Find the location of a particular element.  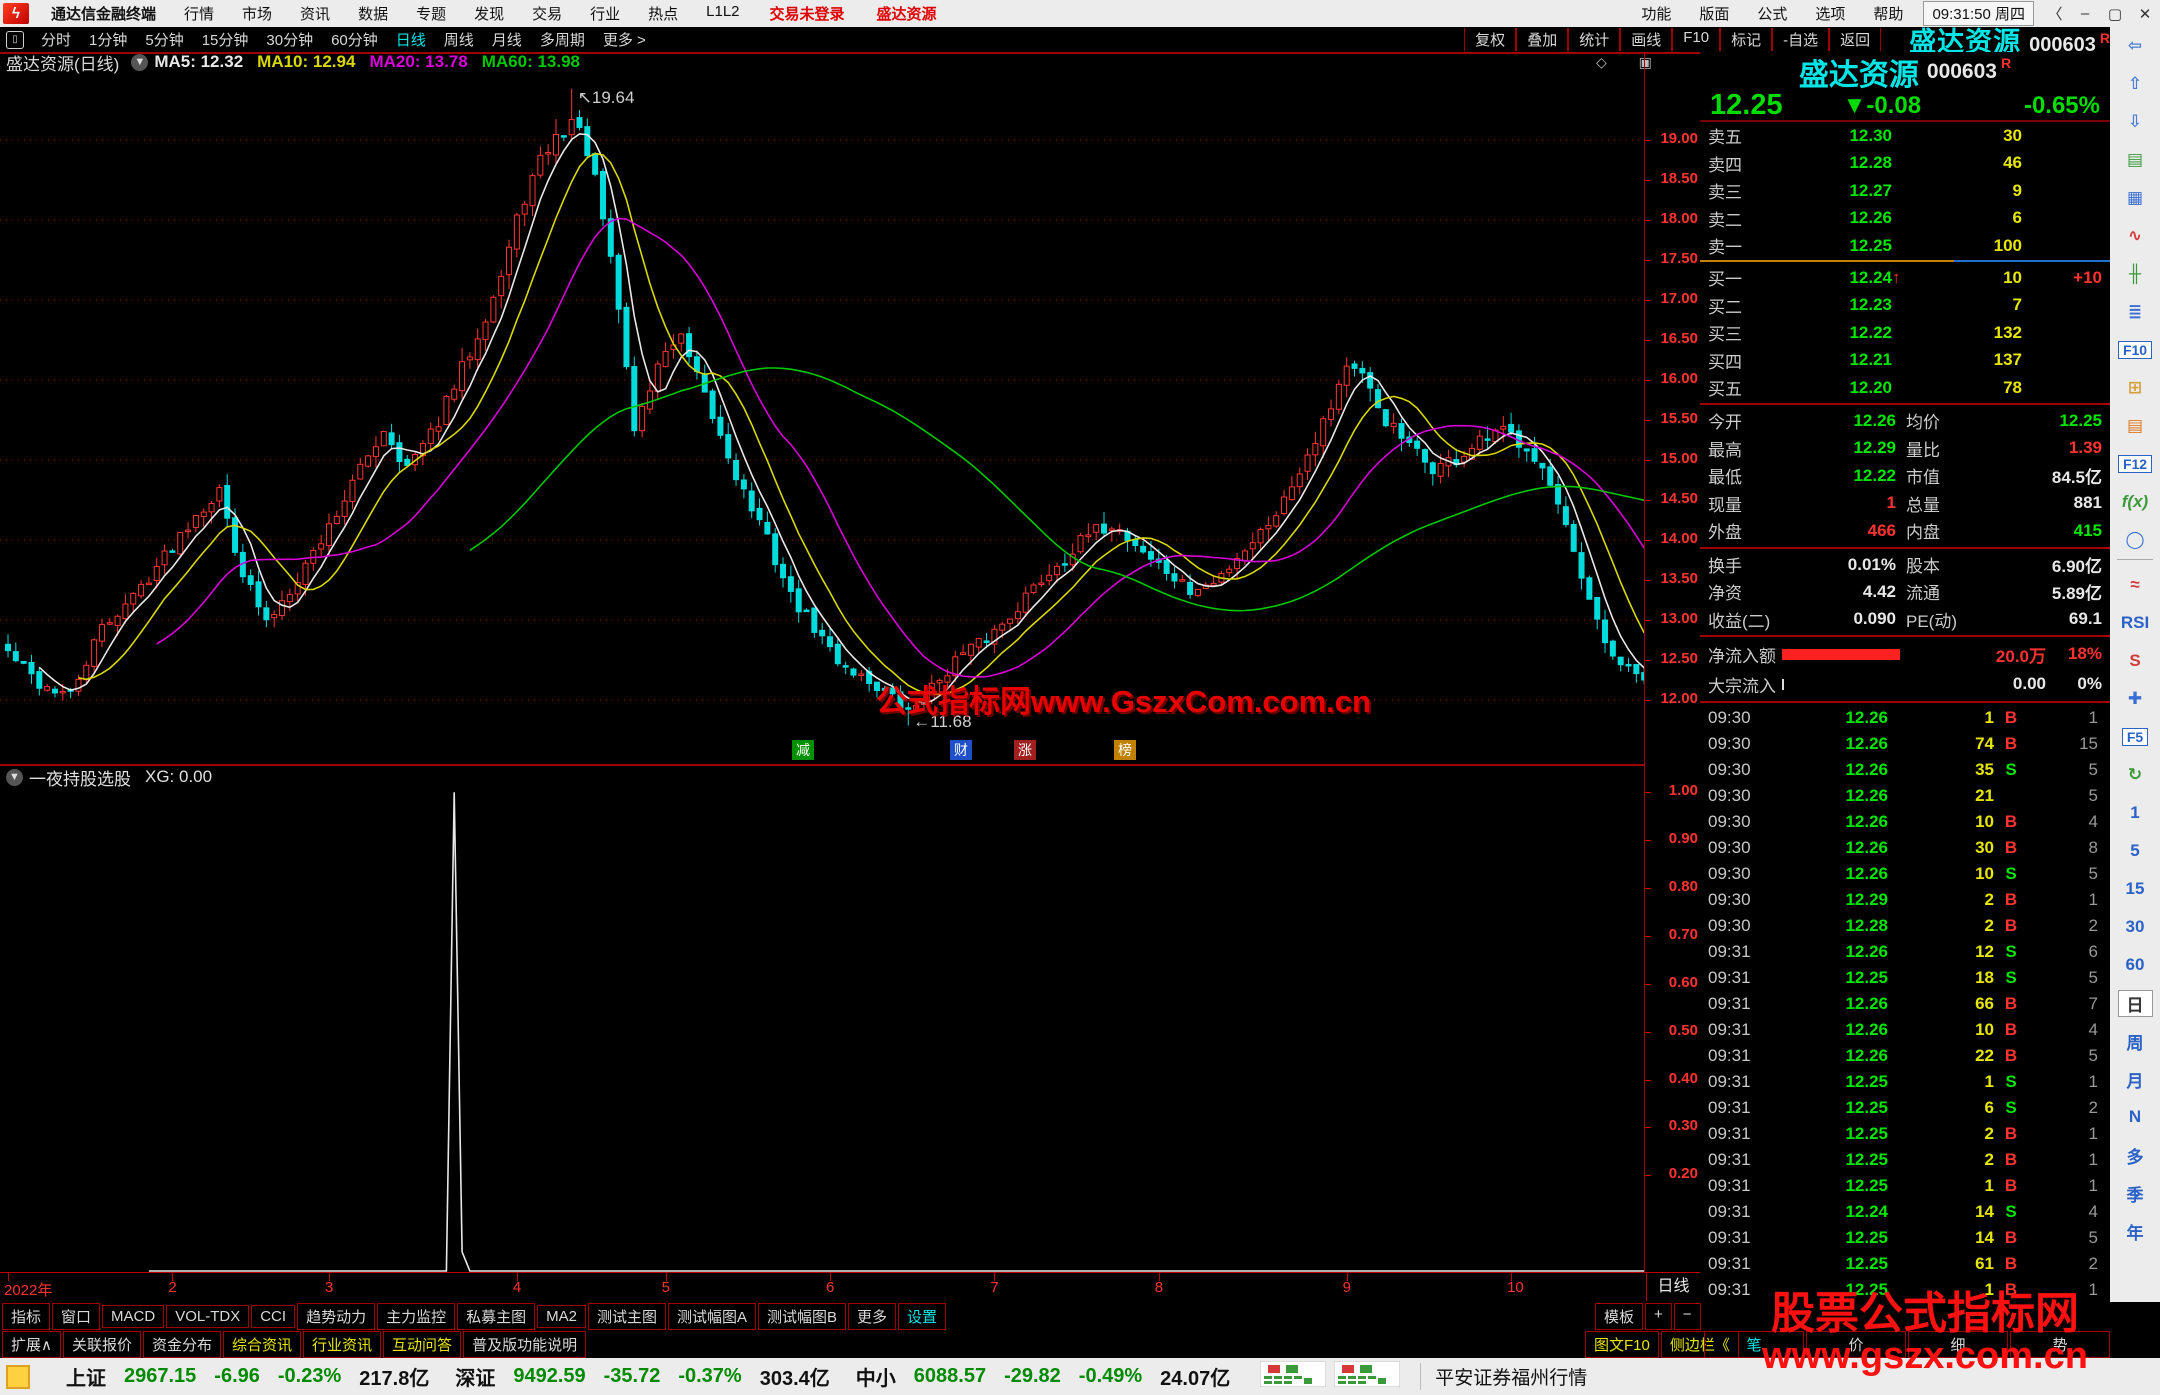

menu-item-选项: 选项 is located at coordinates (1830, 14).